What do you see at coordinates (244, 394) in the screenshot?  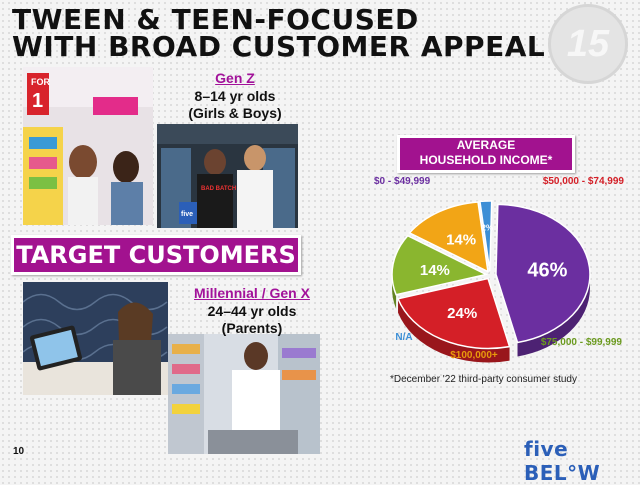 I see `shopping-woman-photo` at bounding box center [244, 394].